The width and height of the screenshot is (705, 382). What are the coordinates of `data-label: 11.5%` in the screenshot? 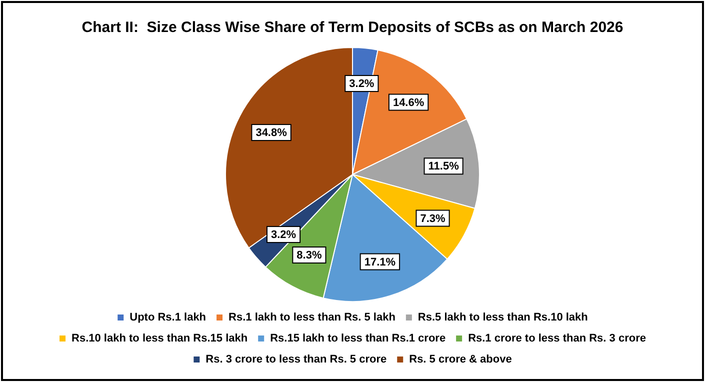 It's located at (444, 166).